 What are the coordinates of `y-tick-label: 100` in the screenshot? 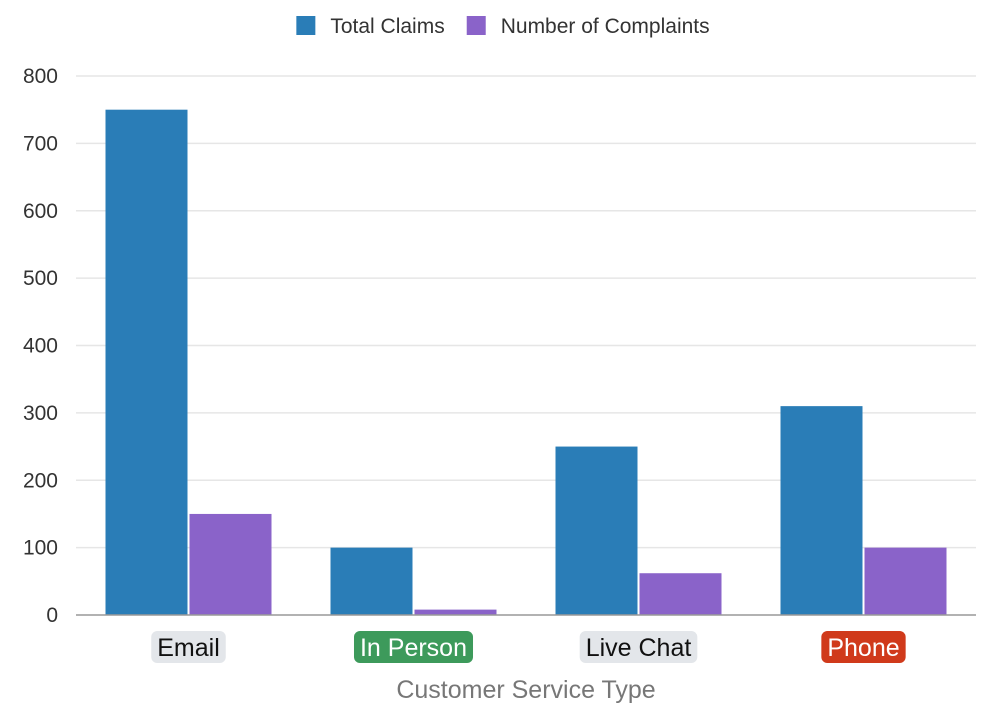 It's located at (40, 548).